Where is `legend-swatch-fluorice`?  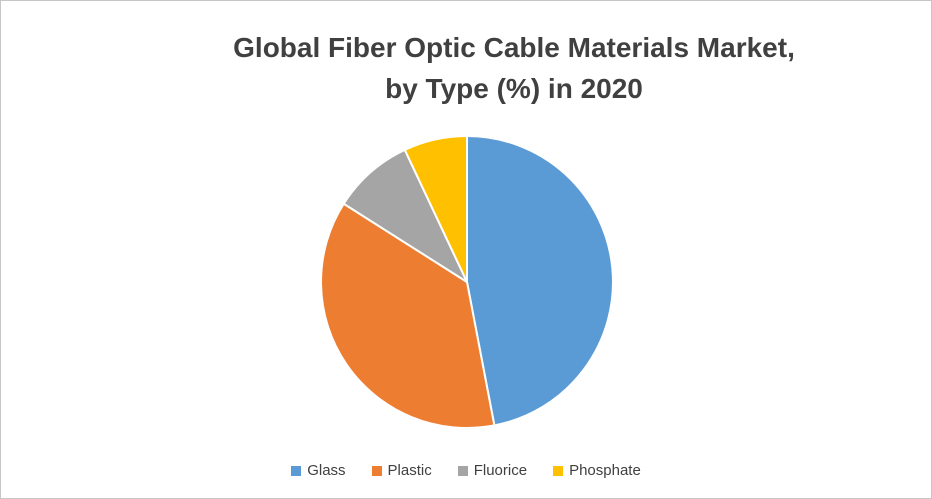
legend-swatch-fluorice is located at coordinates (462, 470).